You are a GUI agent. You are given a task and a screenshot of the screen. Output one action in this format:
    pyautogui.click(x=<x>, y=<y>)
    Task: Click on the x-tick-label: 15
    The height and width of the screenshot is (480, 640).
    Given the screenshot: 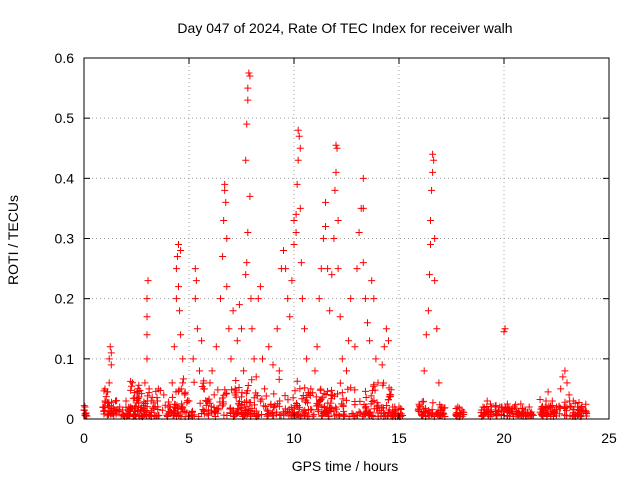 What is the action you would take?
    pyautogui.click(x=399, y=438)
    